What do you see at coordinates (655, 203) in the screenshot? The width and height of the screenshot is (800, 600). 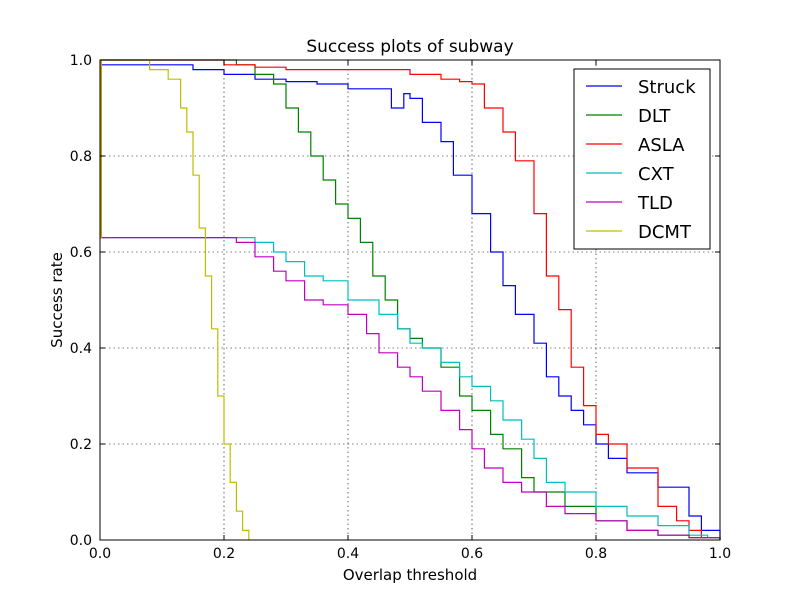 I see `legend-label: TLD` at bounding box center [655, 203].